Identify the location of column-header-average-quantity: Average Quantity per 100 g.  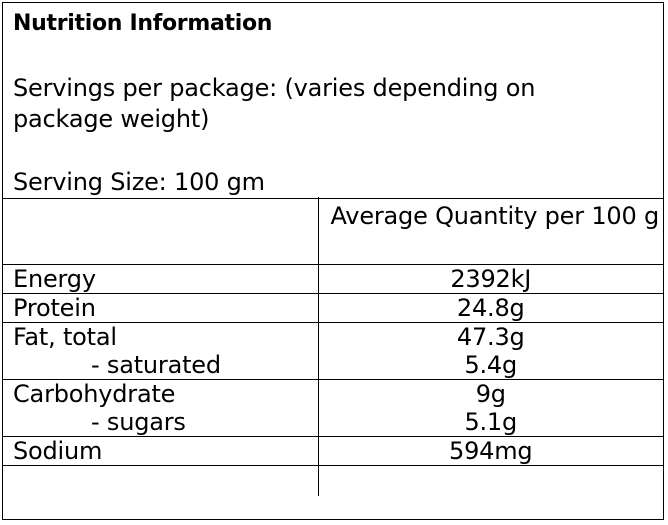
(490, 231).